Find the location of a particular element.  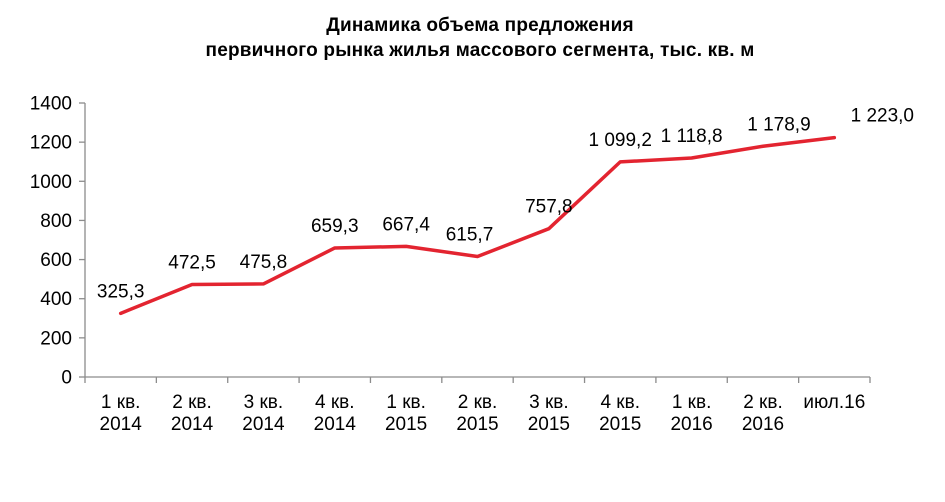

x-tick-label: 1 кв. 2016 is located at coordinates (691, 413).